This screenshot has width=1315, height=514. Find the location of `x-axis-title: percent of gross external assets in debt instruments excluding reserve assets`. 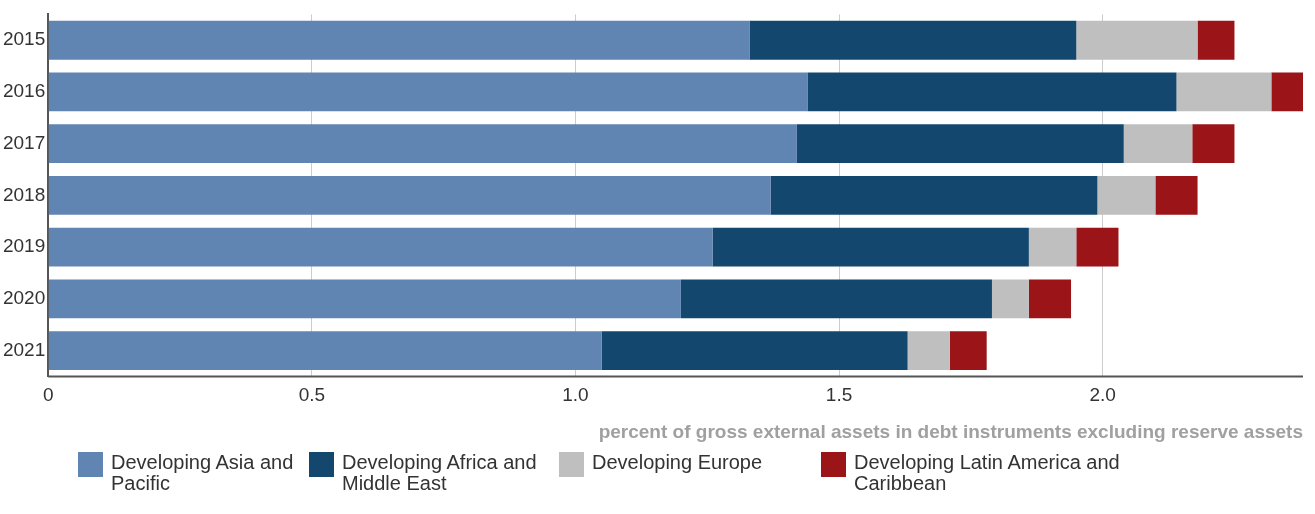

x-axis-title: percent of gross external assets in debt instruments excluding reserve assets is located at coordinates (950, 431).